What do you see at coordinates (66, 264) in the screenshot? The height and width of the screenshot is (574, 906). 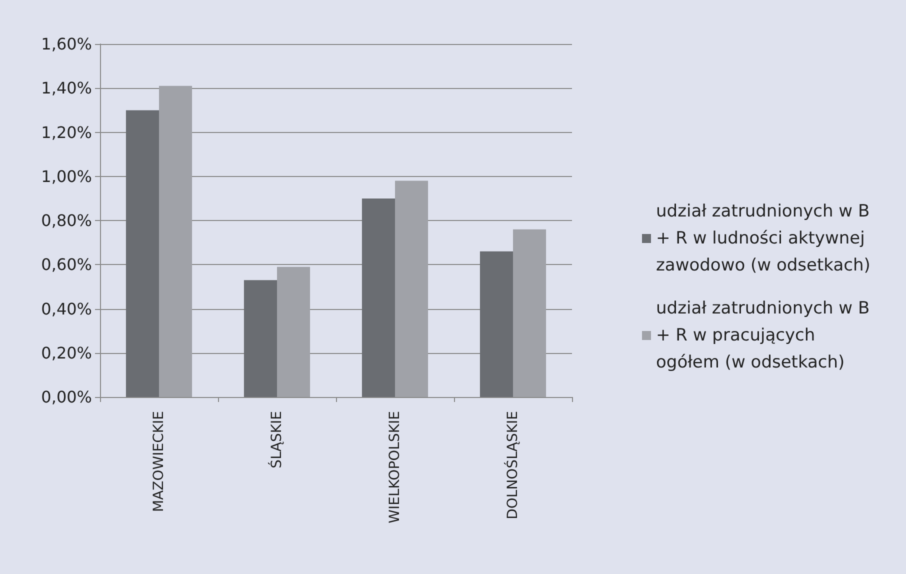 I see `y-tick-label: 0,60%` at bounding box center [66, 264].